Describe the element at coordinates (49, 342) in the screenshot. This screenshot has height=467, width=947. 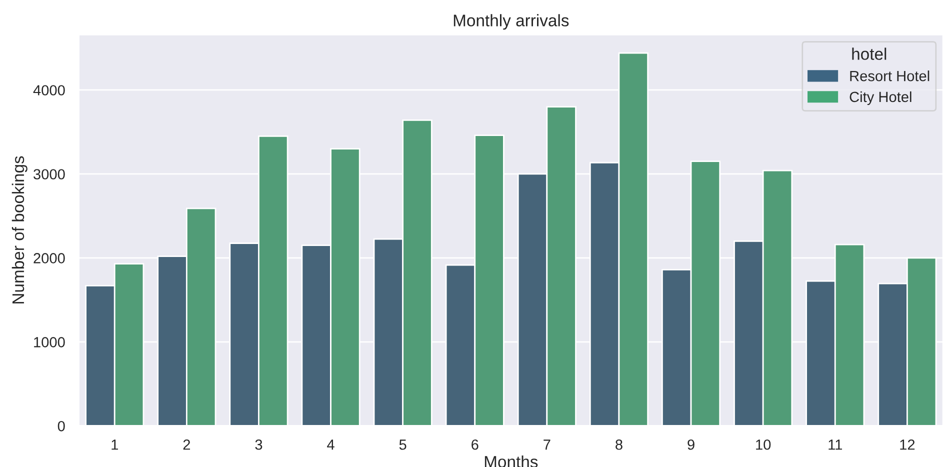
I see `y-tick-label: 1000` at that location.